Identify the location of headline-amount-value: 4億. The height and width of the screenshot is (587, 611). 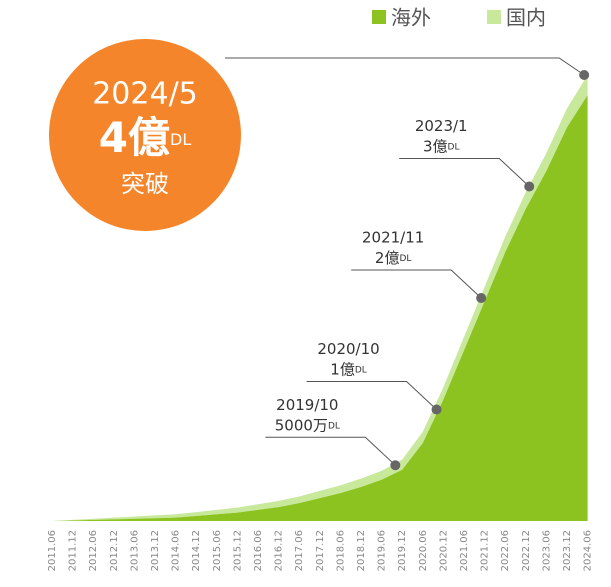
(134, 137).